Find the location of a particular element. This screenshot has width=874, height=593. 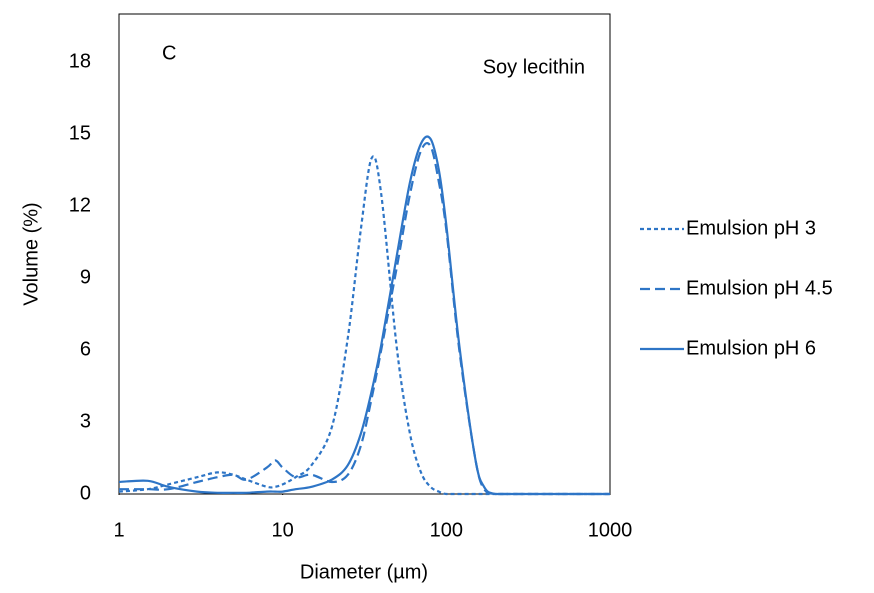

panel-annotation: Soy lecithin is located at coordinates (534, 67).